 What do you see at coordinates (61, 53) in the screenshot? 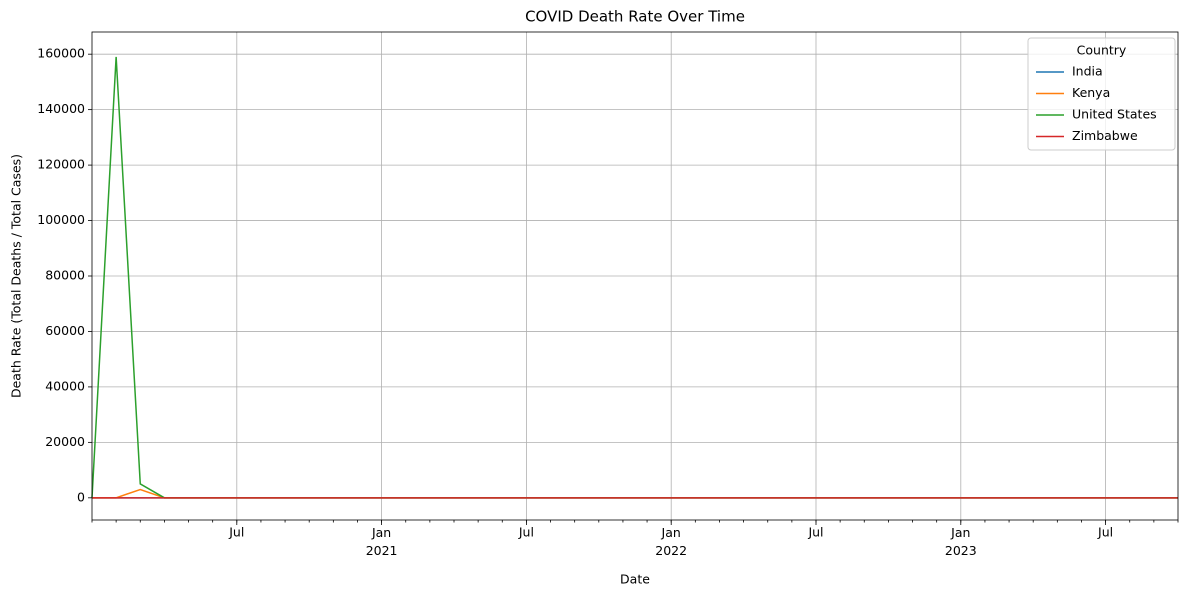
I see `y-tick-label: 160000` at bounding box center [61, 53].